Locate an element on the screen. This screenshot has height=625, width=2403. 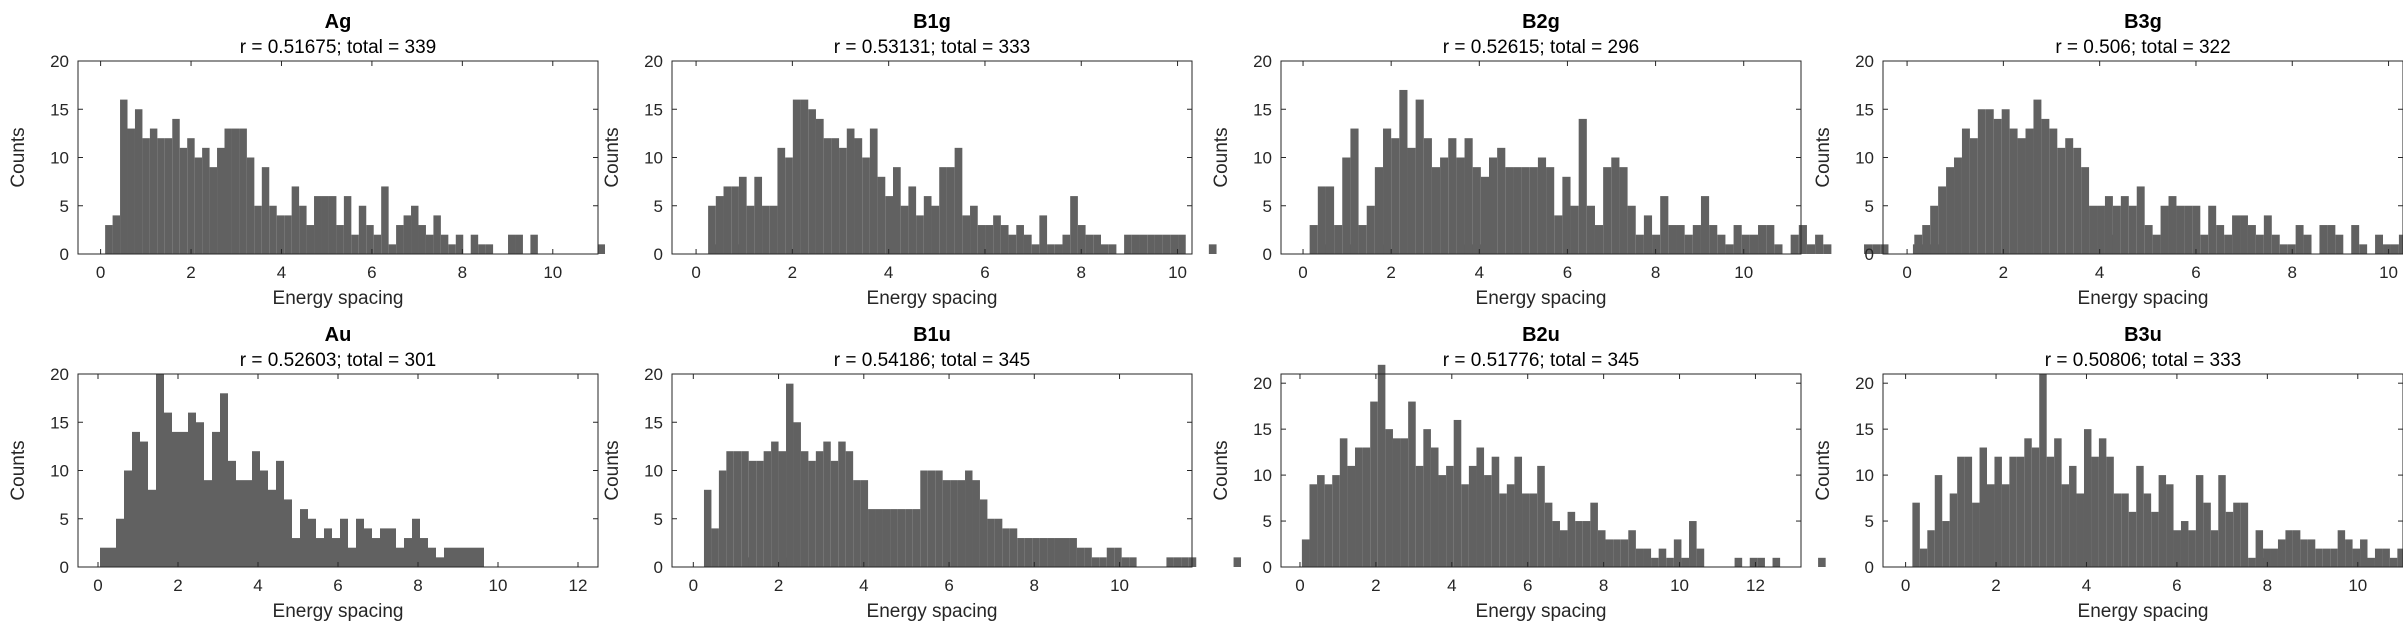
chart-title: B3g is located at coordinates (2143, 22).